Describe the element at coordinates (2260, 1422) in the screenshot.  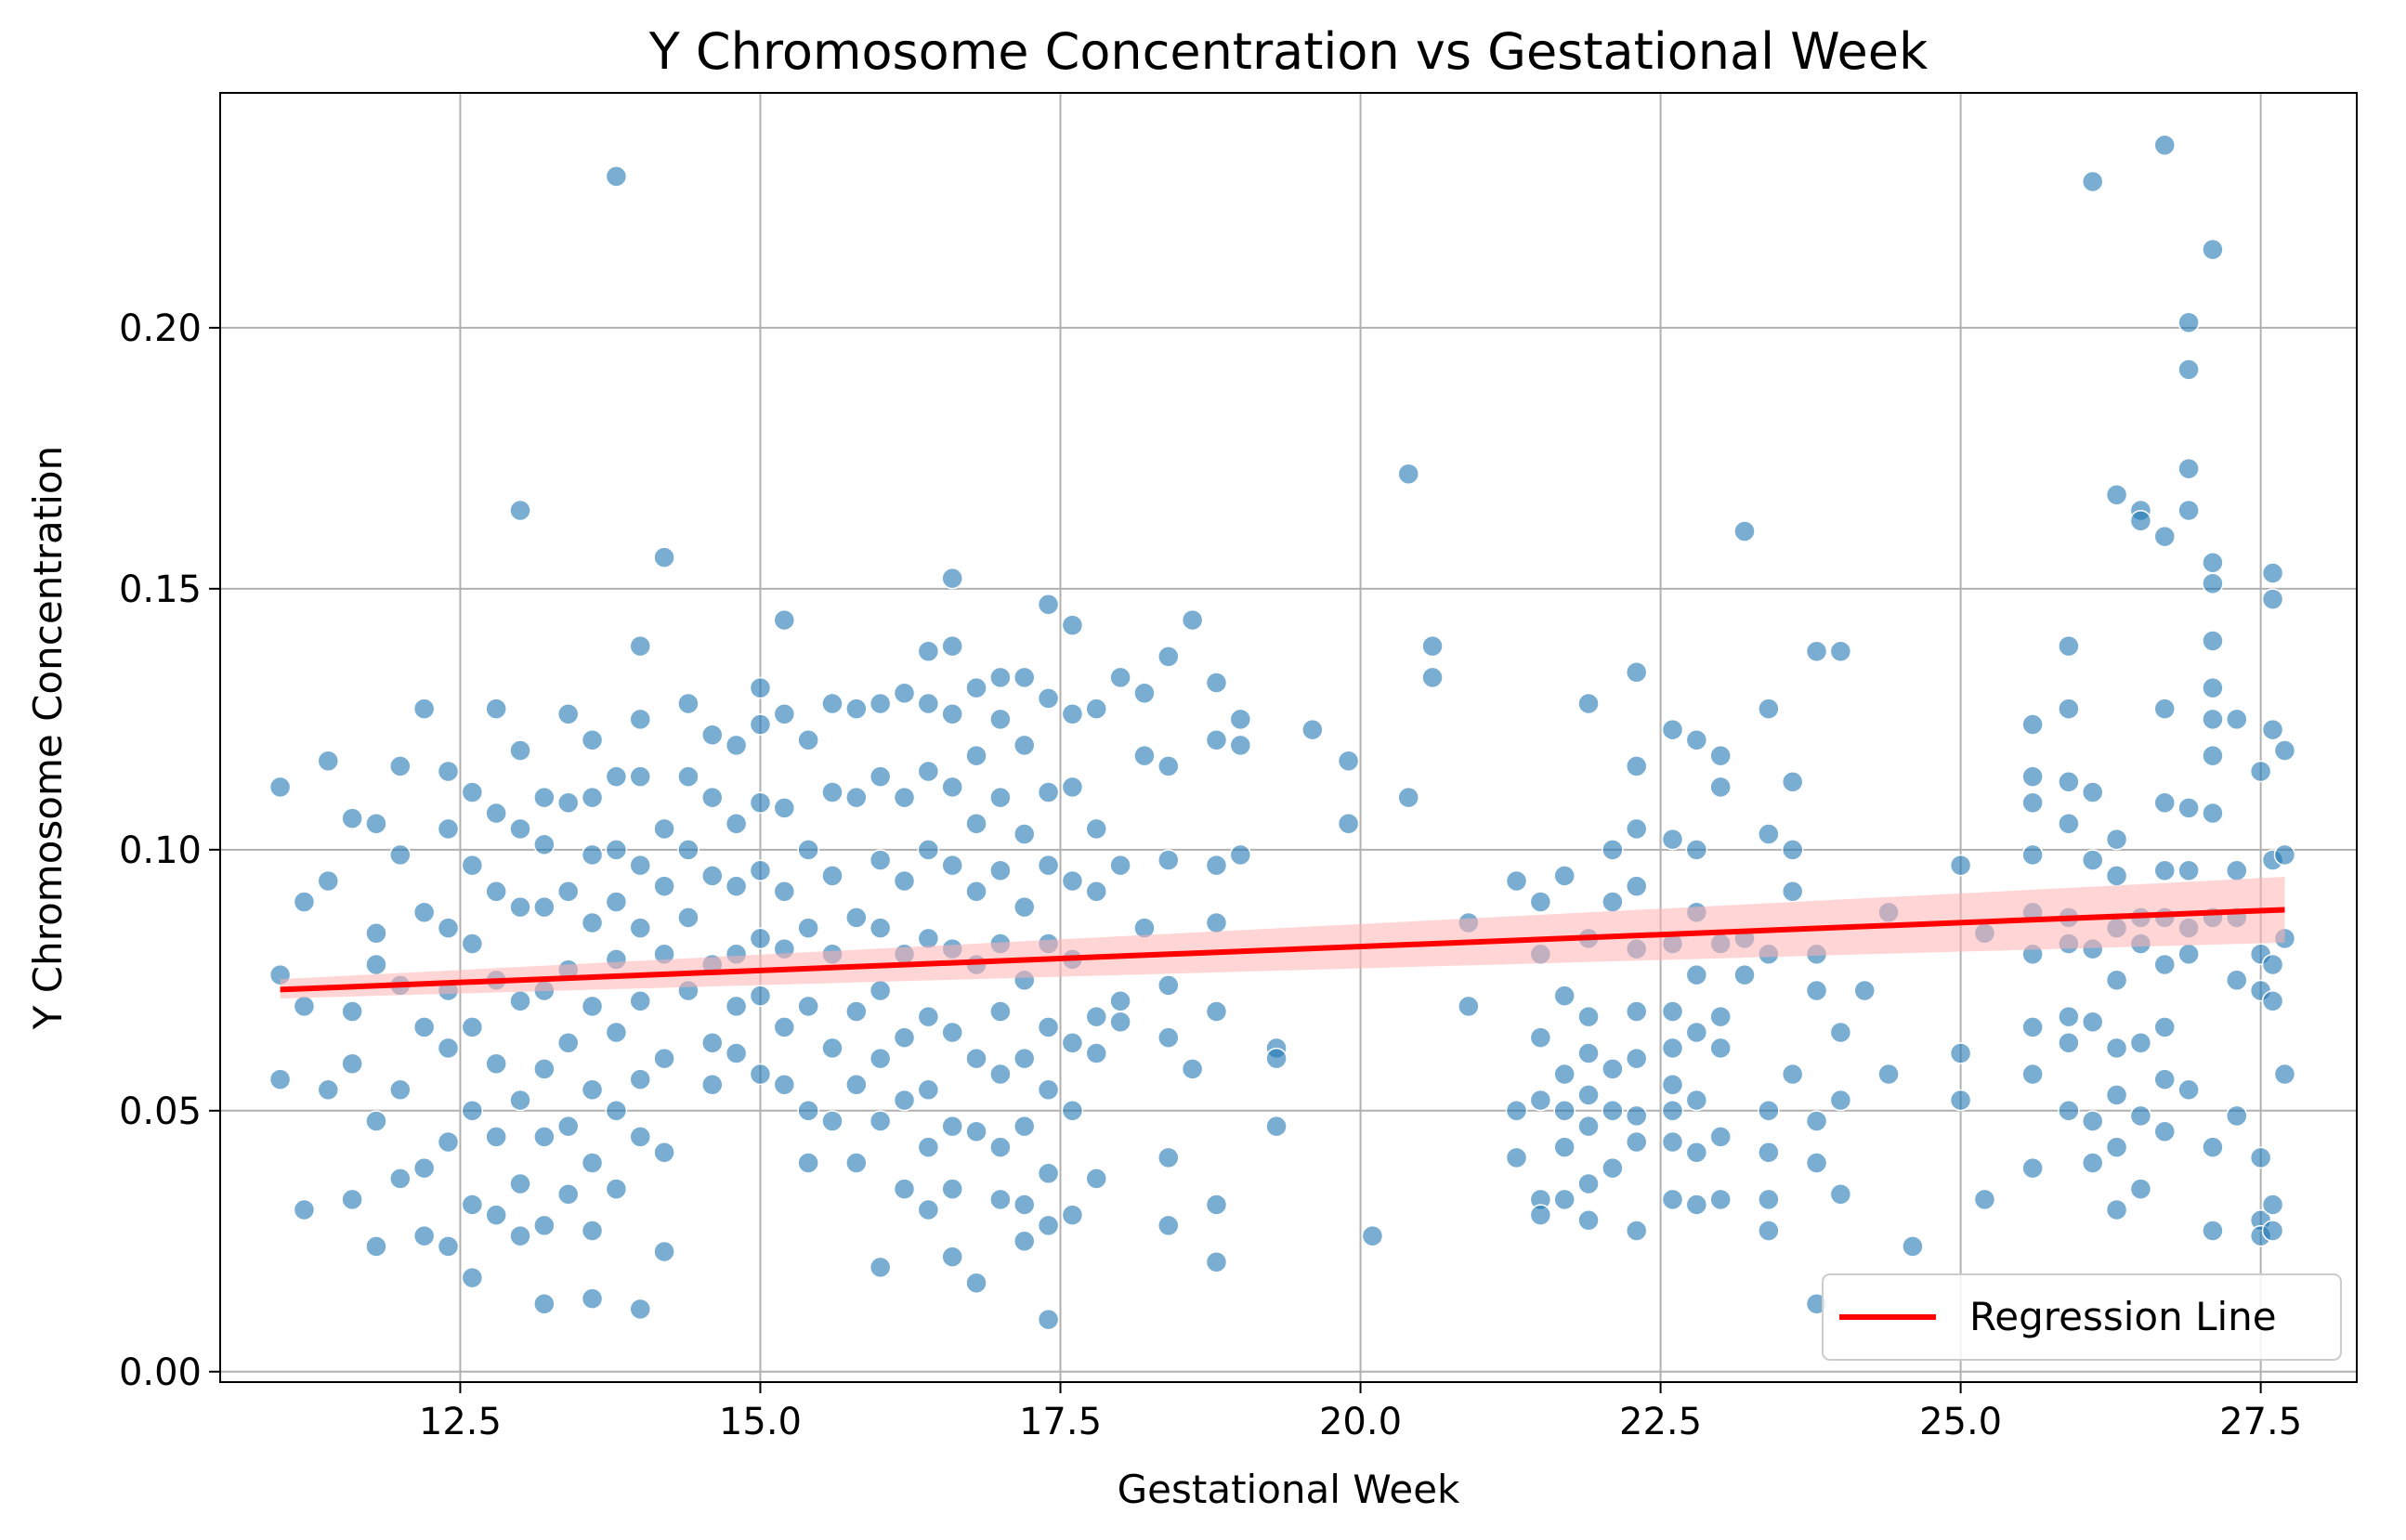
I see `x-tick-label: 27.5` at that location.